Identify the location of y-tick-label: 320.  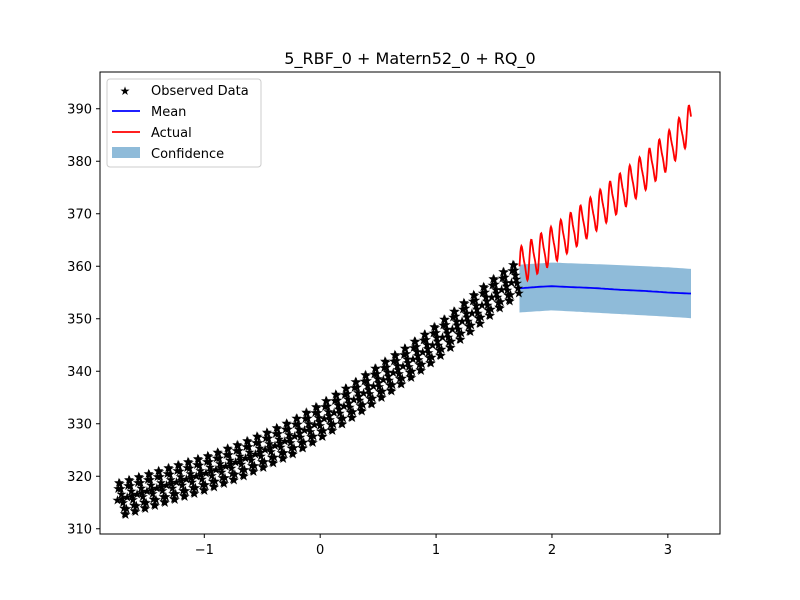
(79, 477).